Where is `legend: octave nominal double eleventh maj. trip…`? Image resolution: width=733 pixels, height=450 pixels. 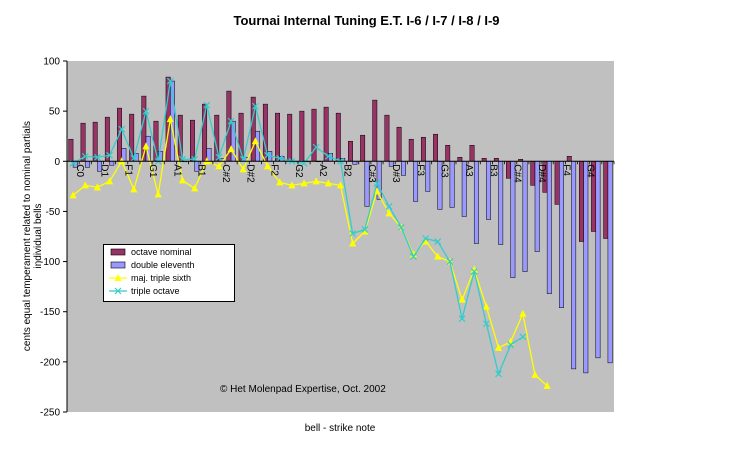 legend: octave nominal double eleventh maj. trip… is located at coordinates (169, 273).